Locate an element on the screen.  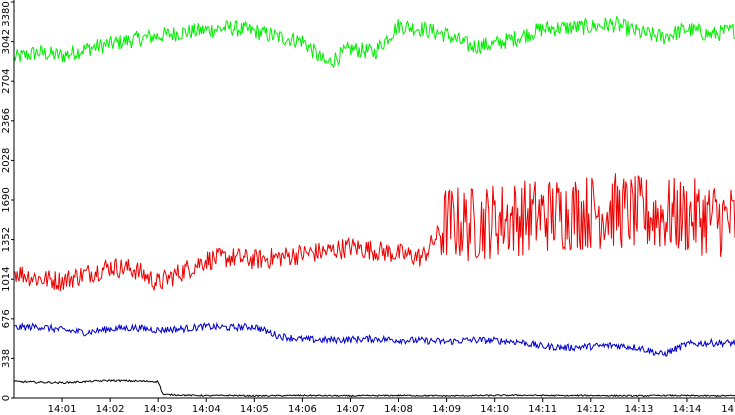
x-tick-label: 14:05 is located at coordinates (254, 409).